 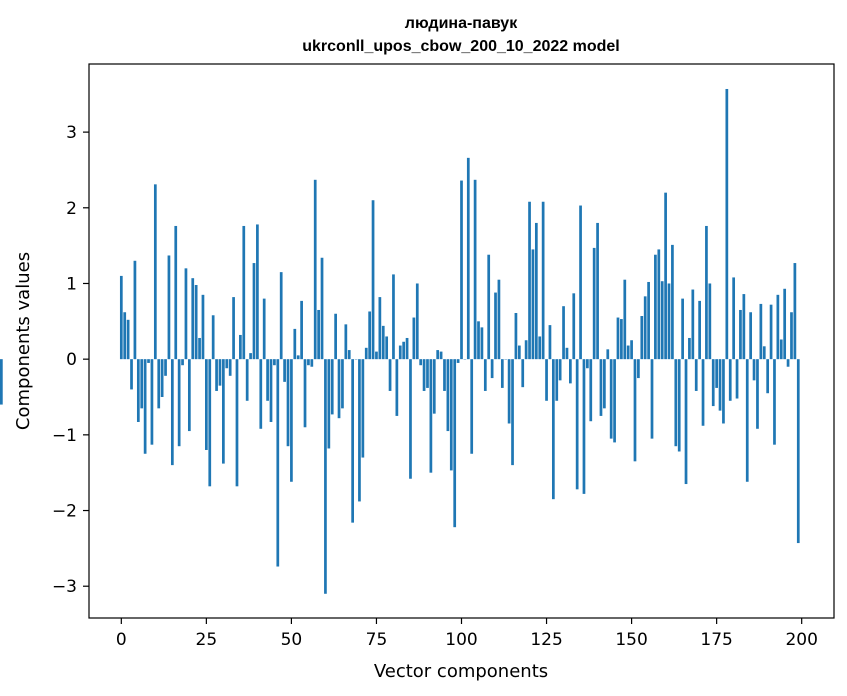 What do you see at coordinates (461, 23) in the screenshot?
I see `chart-title: людина-павук` at bounding box center [461, 23].